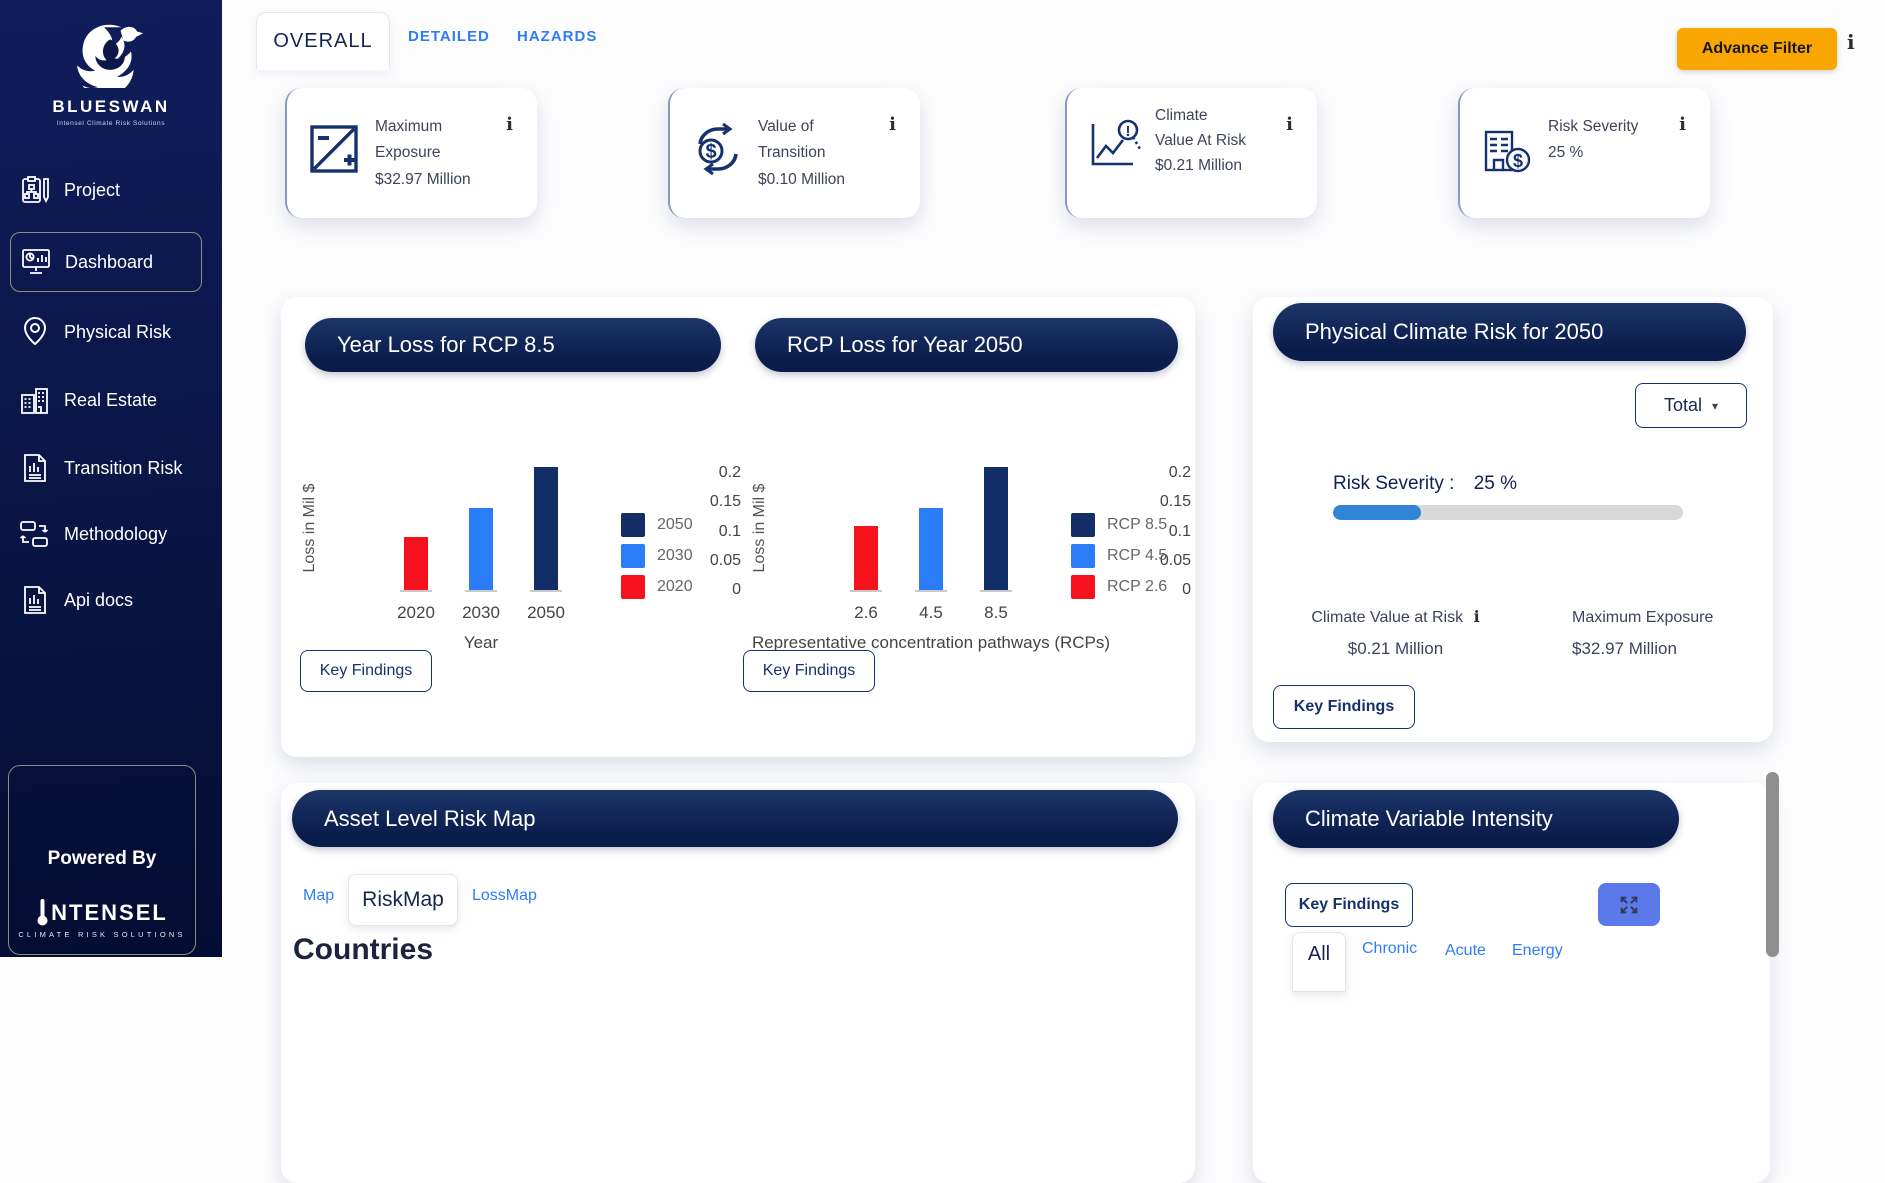 The width and height of the screenshot is (1885, 1183). I want to click on legend-item: 2020, so click(657, 587).